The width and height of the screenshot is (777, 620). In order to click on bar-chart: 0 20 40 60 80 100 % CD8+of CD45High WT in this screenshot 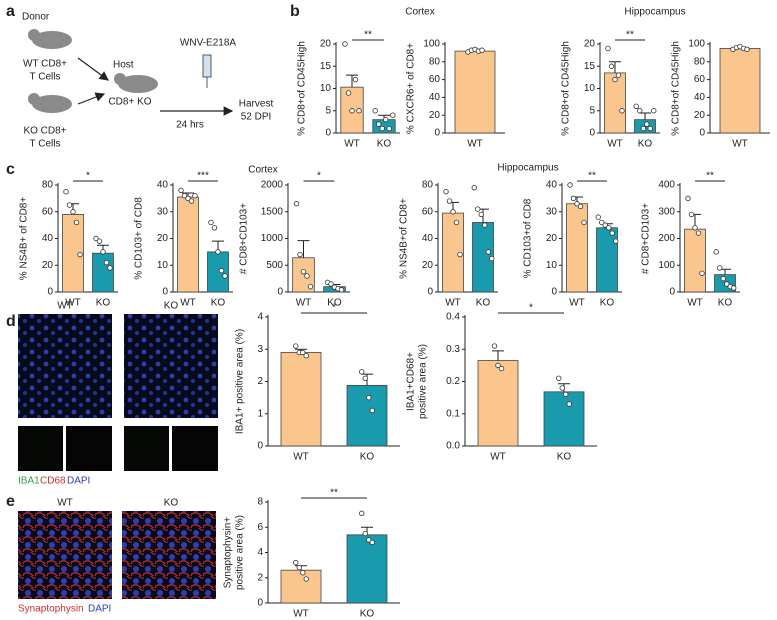, I will do `click(720, 94)`.